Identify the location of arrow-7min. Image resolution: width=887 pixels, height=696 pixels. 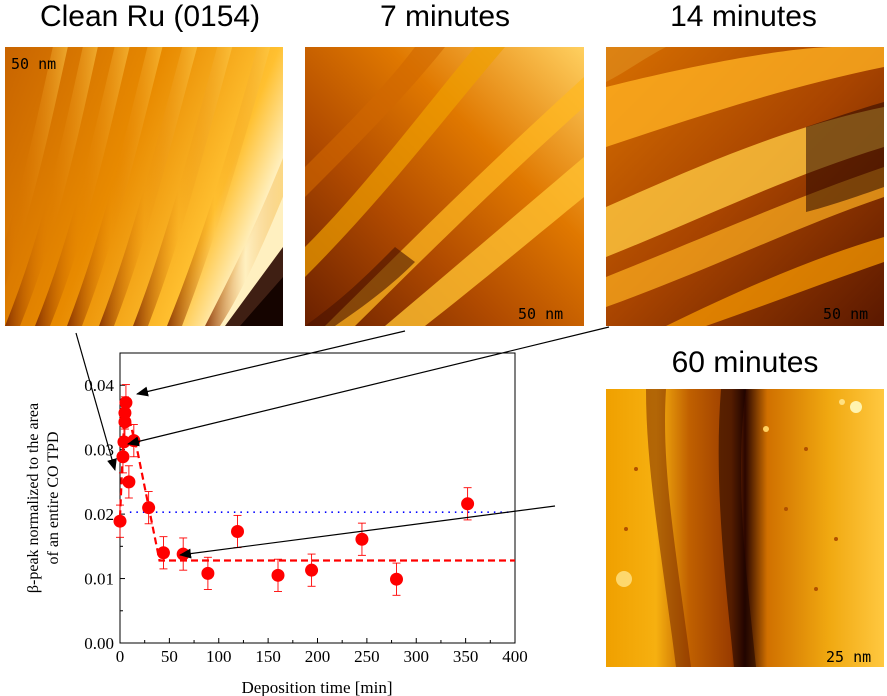
(271, 362).